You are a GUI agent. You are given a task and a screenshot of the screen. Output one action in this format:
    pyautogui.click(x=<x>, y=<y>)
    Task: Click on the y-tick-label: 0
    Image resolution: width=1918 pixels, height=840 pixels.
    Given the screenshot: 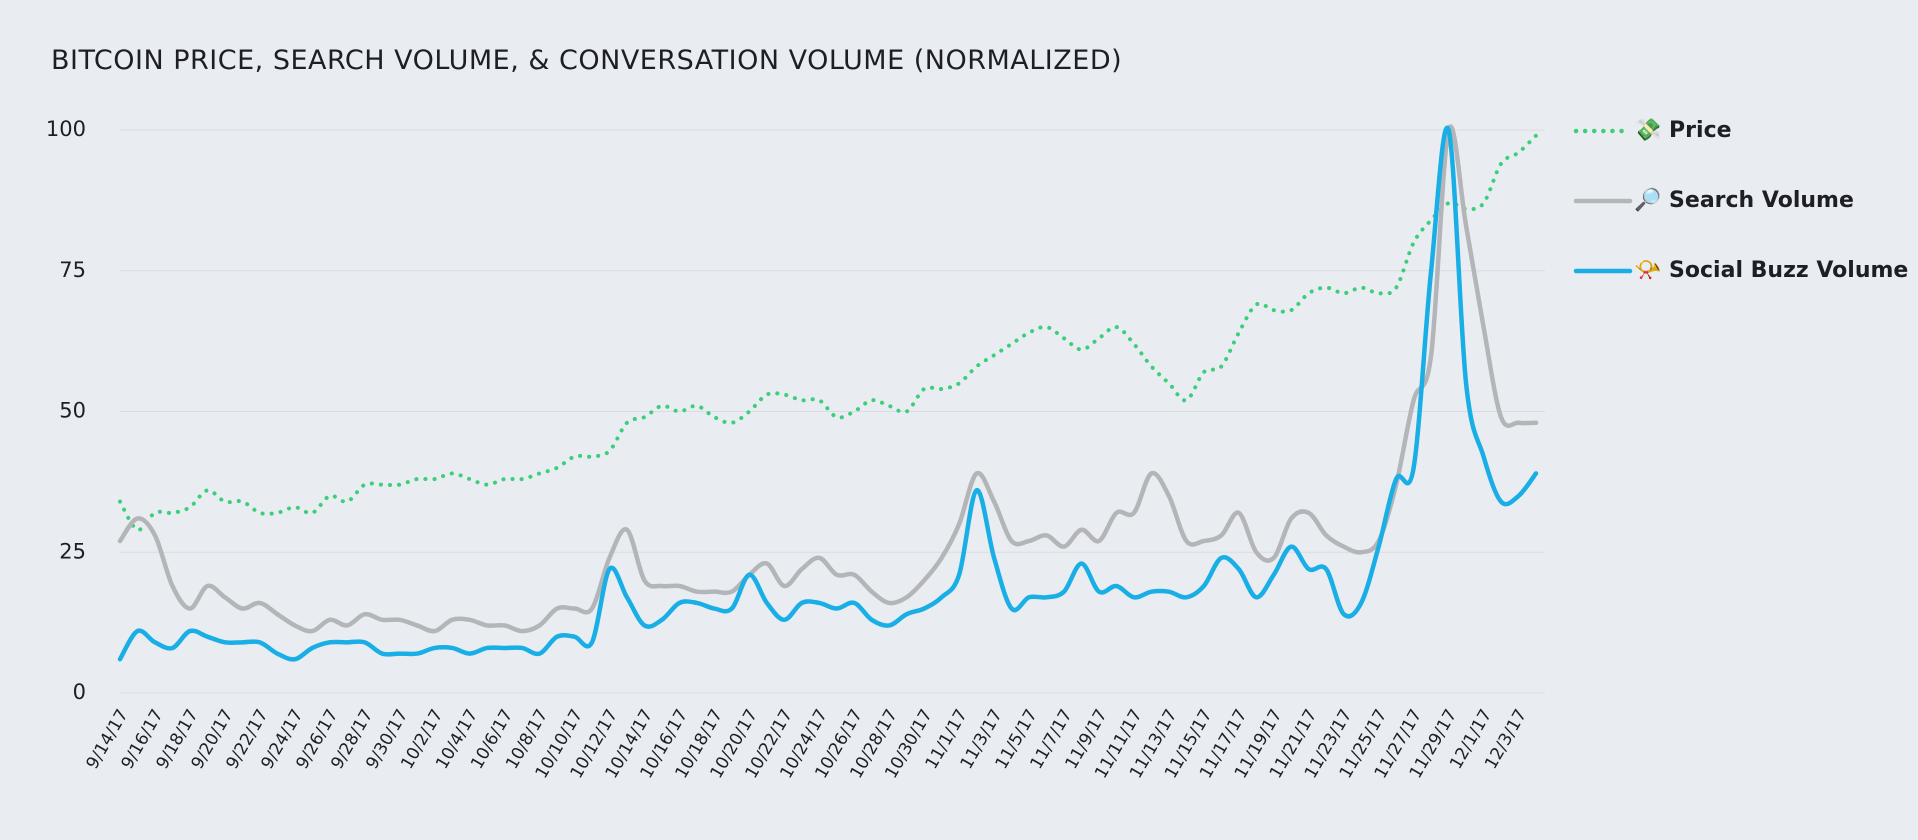 What is the action you would take?
    pyautogui.click(x=79, y=692)
    